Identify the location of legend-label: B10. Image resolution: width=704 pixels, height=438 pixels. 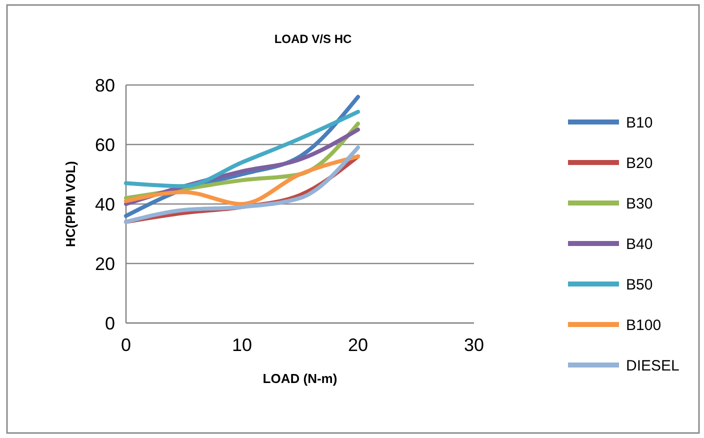
(639, 123).